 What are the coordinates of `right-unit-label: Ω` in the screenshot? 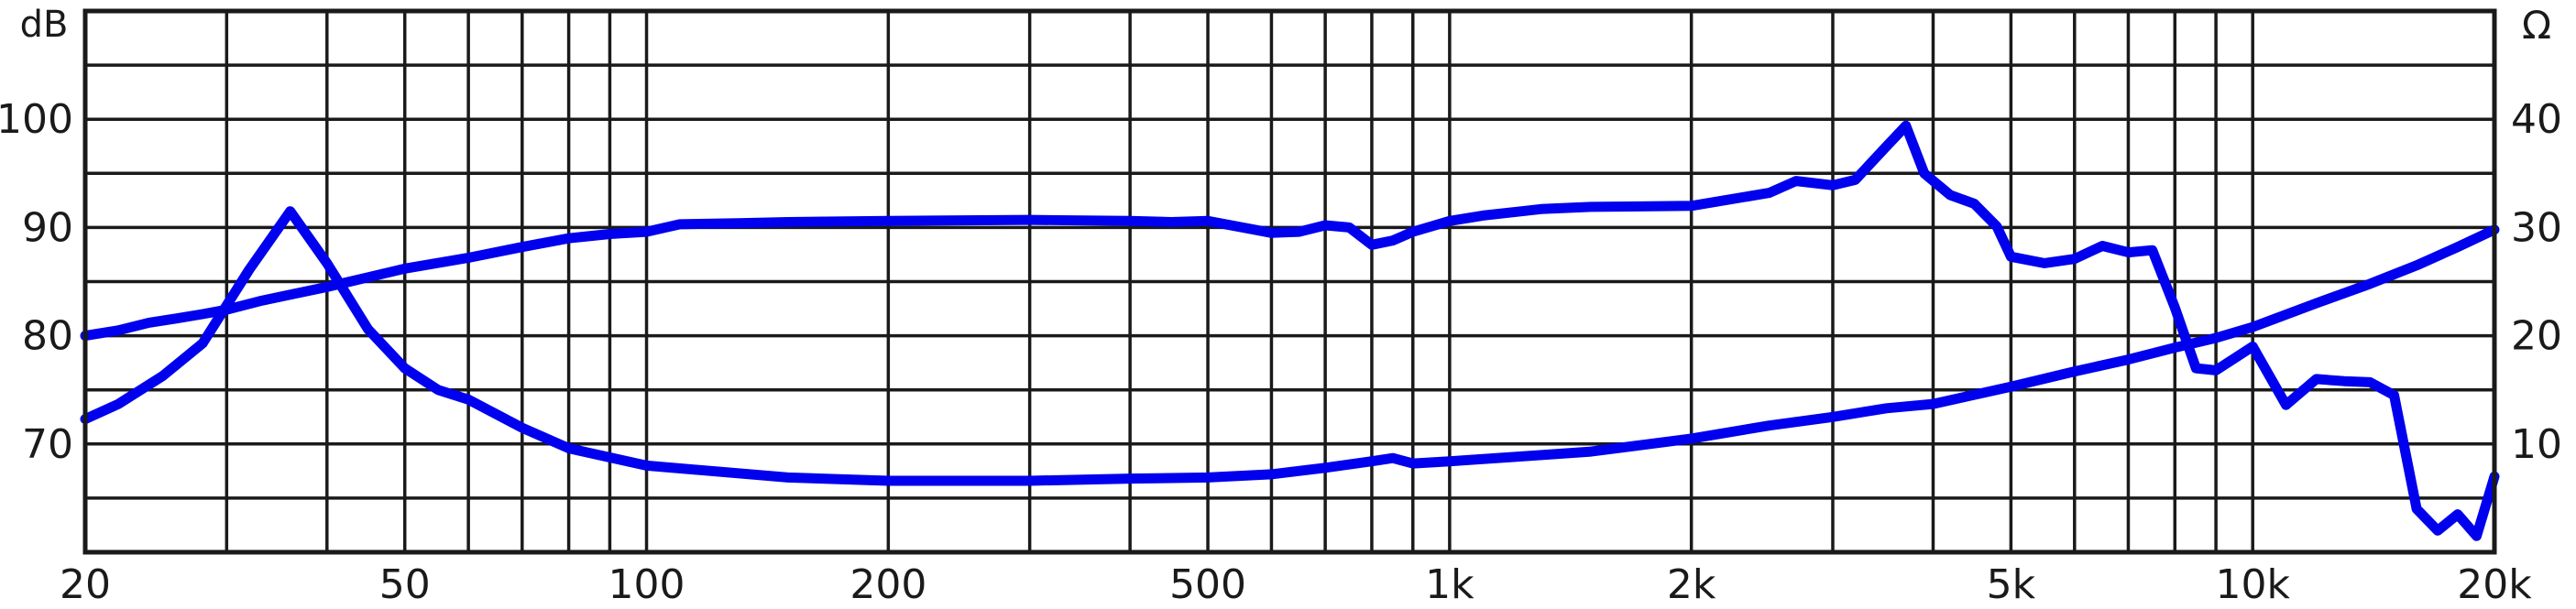 It's located at (2536, 26).